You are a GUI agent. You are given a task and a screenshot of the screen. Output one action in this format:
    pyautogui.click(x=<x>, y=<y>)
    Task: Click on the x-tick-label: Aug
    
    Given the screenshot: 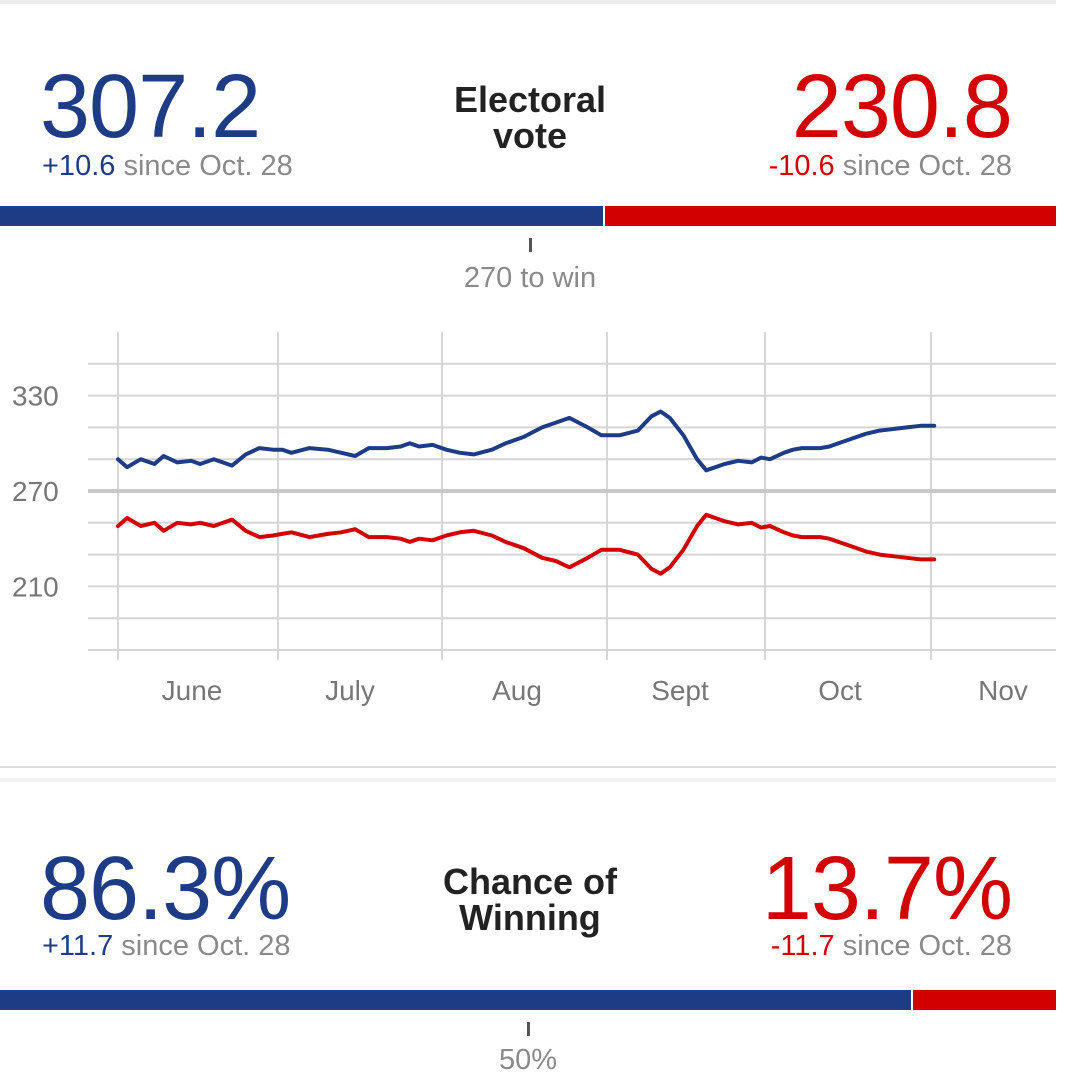 What is the action you would take?
    pyautogui.click(x=517, y=690)
    